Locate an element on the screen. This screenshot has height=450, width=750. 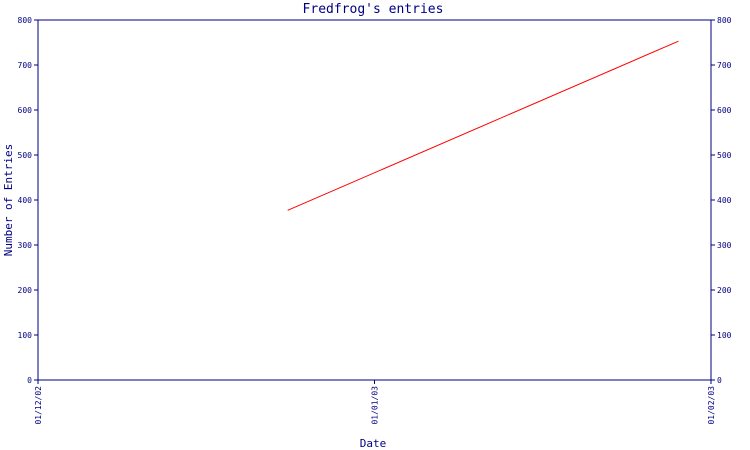
y-tick-label-left: 400 is located at coordinates (25, 200).